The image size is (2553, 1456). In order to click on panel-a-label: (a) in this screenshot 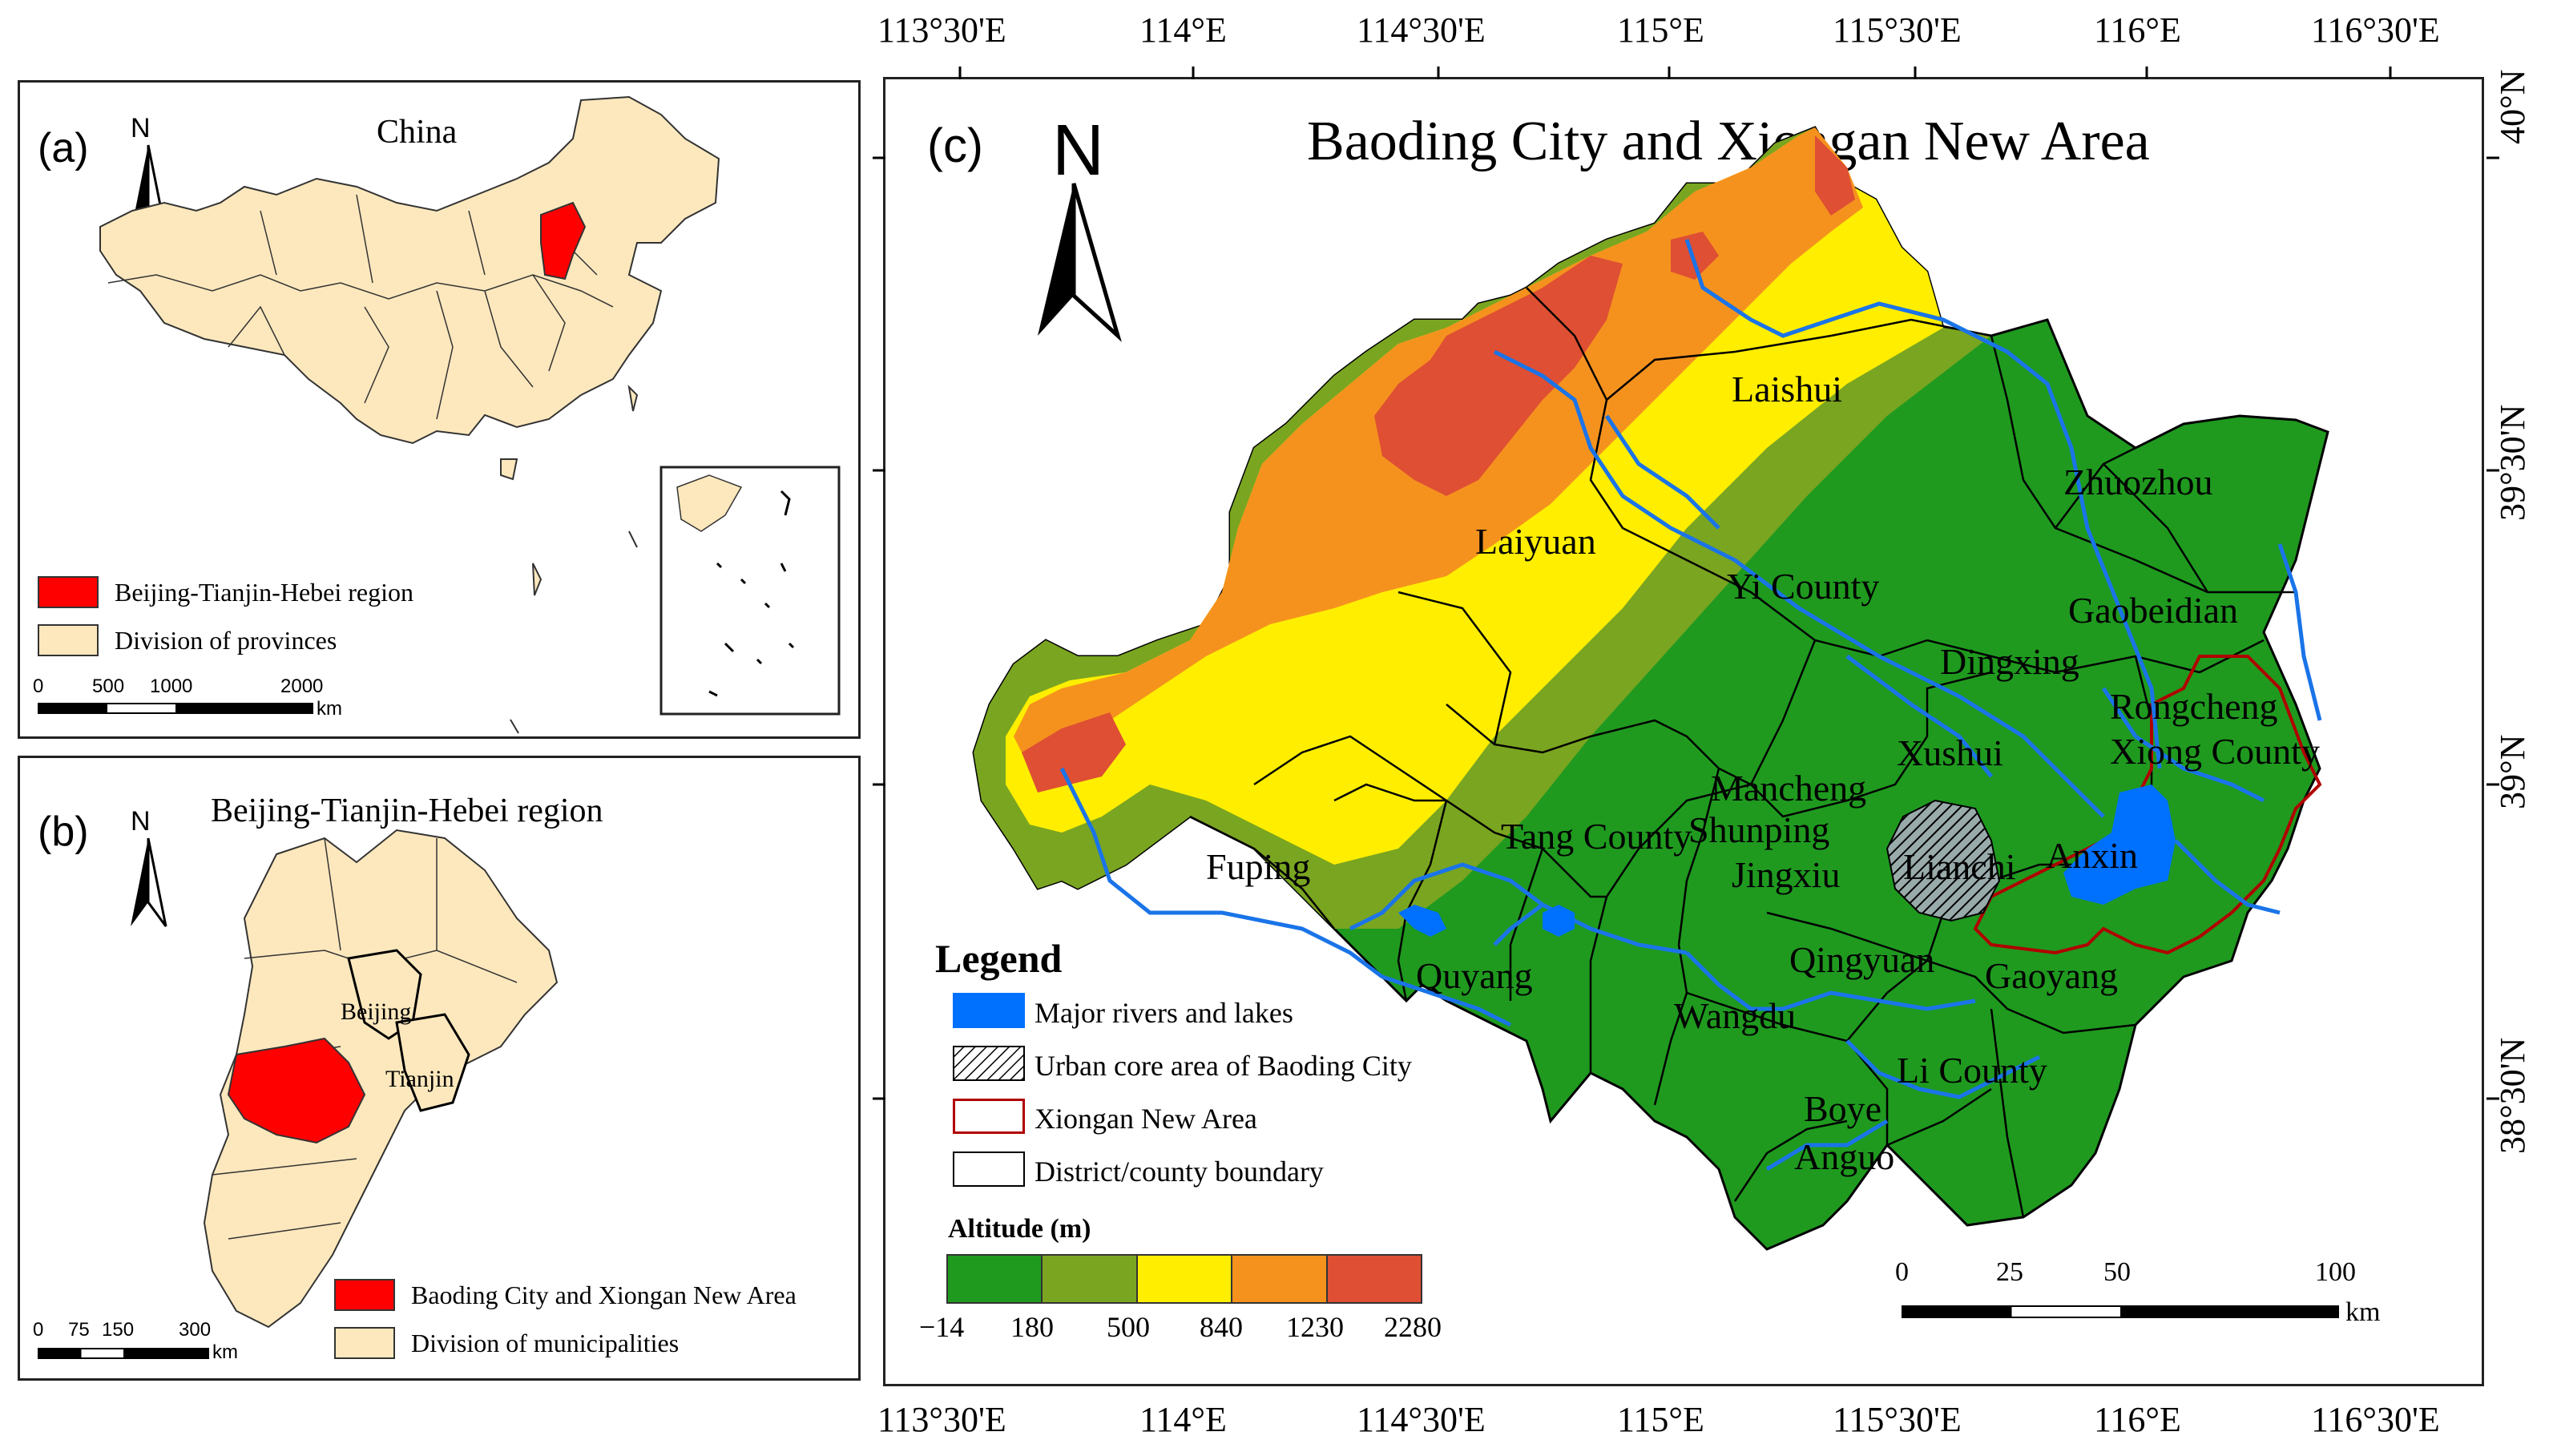, I will do `click(64, 148)`.